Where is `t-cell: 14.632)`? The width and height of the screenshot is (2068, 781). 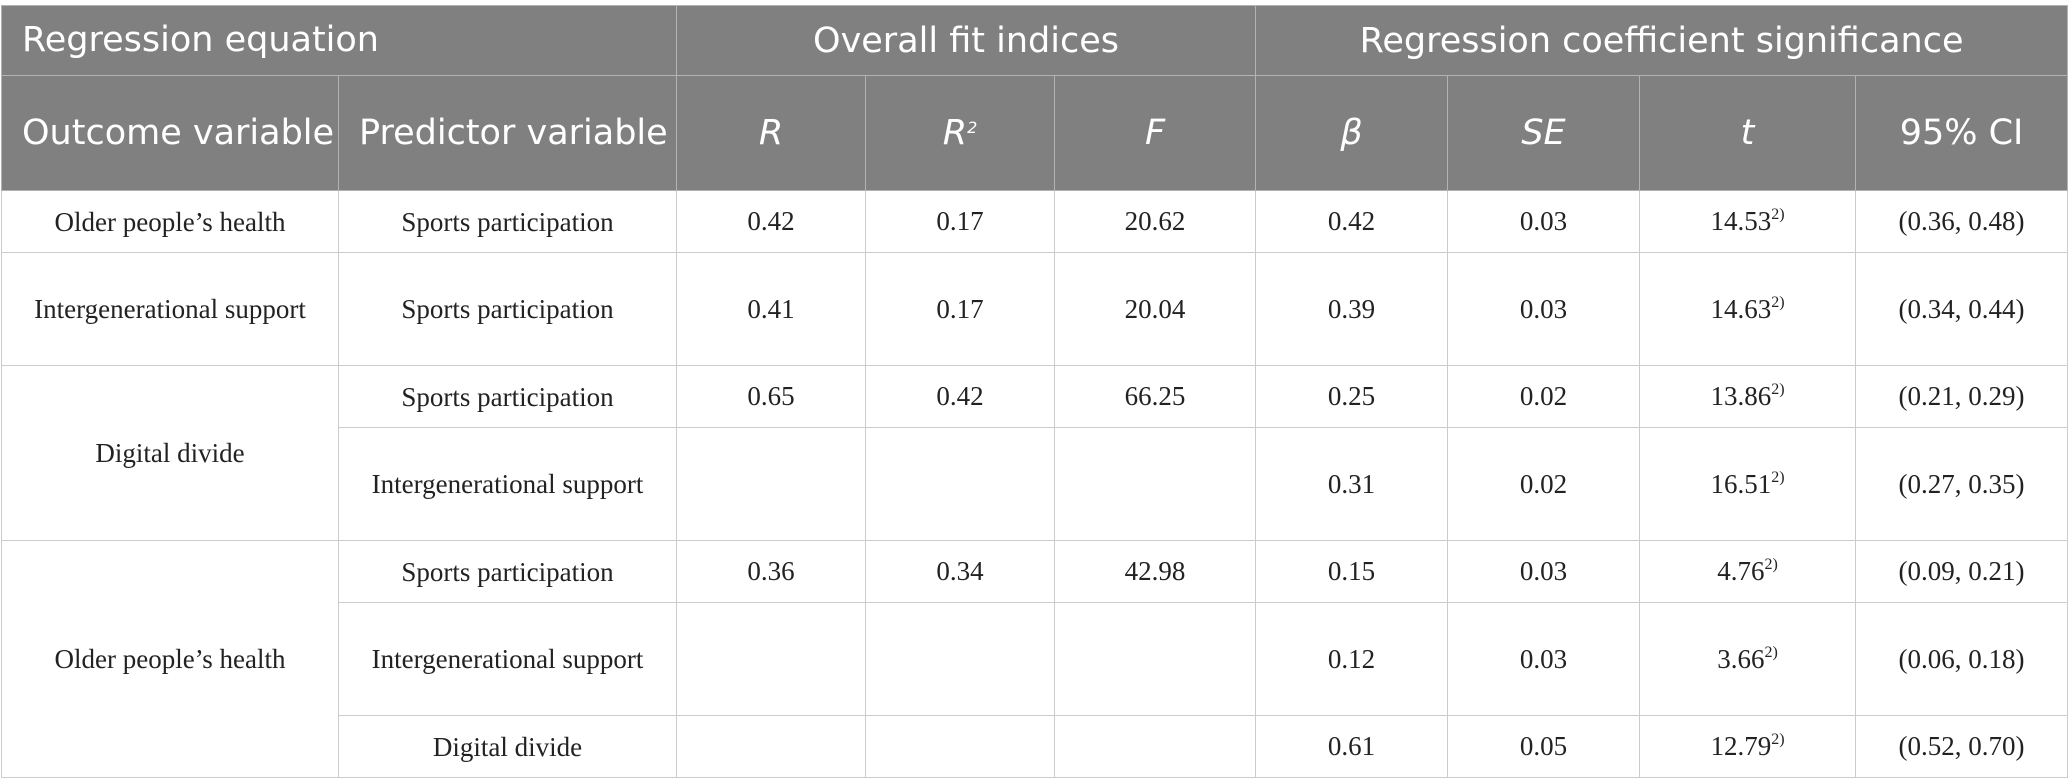
t-cell: 14.632) is located at coordinates (1748, 309).